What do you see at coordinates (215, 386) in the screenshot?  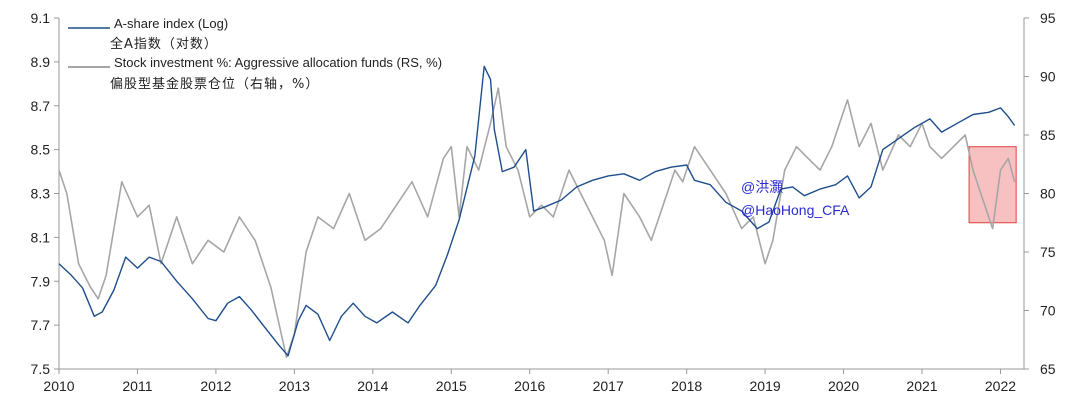 I see `x-tick-label: 2012` at bounding box center [215, 386].